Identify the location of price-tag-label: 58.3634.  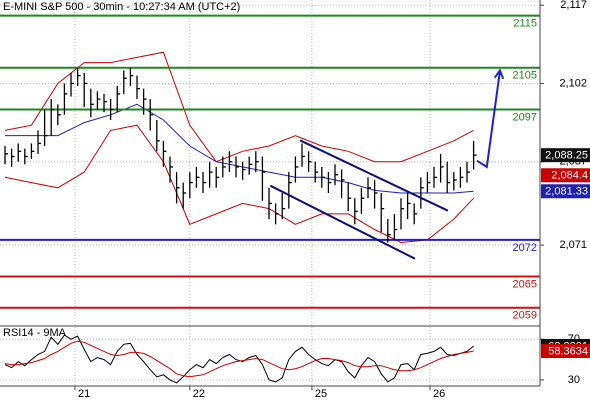
(568, 351).